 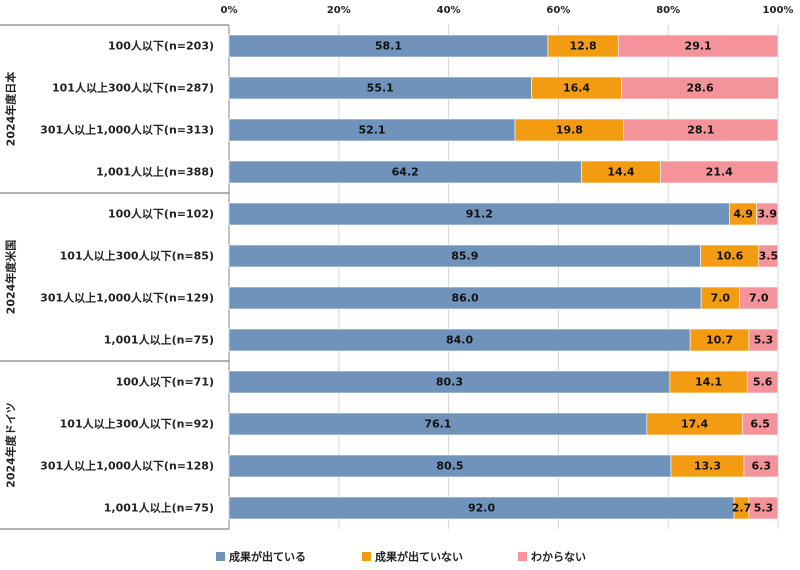 I want to click on data-label: 28.6, so click(x=699, y=88).